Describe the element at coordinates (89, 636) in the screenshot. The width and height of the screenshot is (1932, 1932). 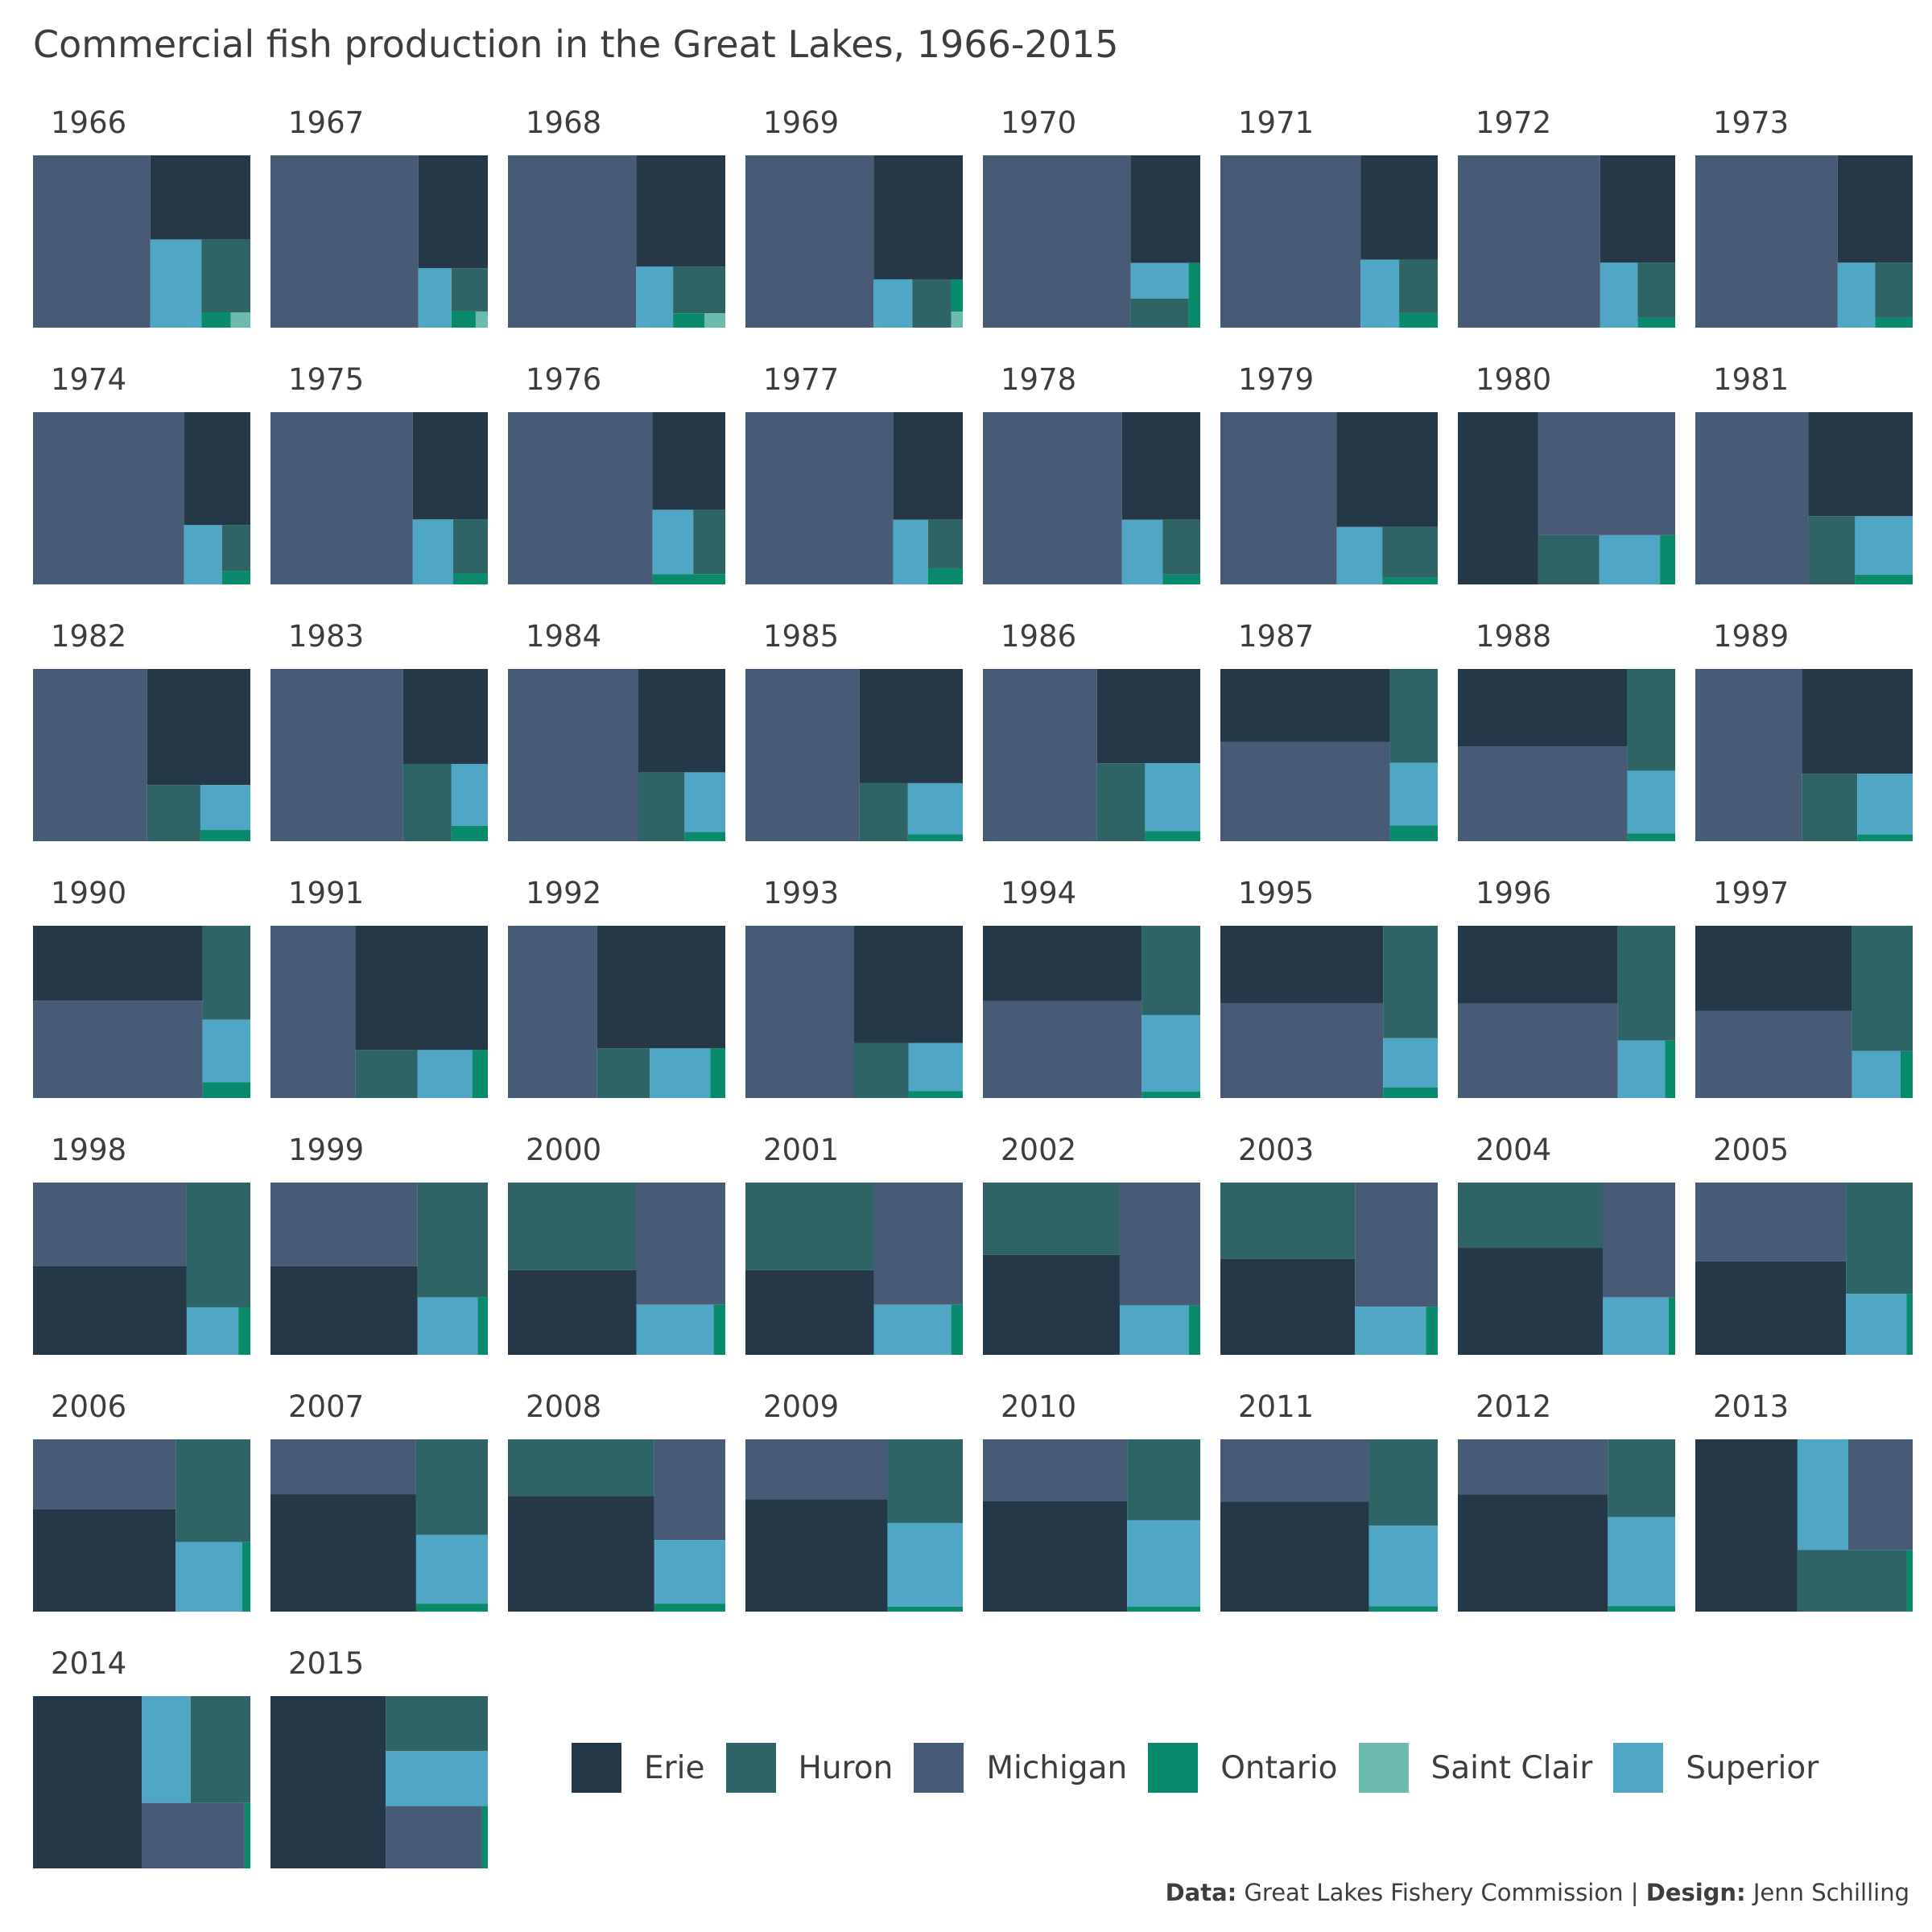
I see `panel-year-label: 1982` at that location.